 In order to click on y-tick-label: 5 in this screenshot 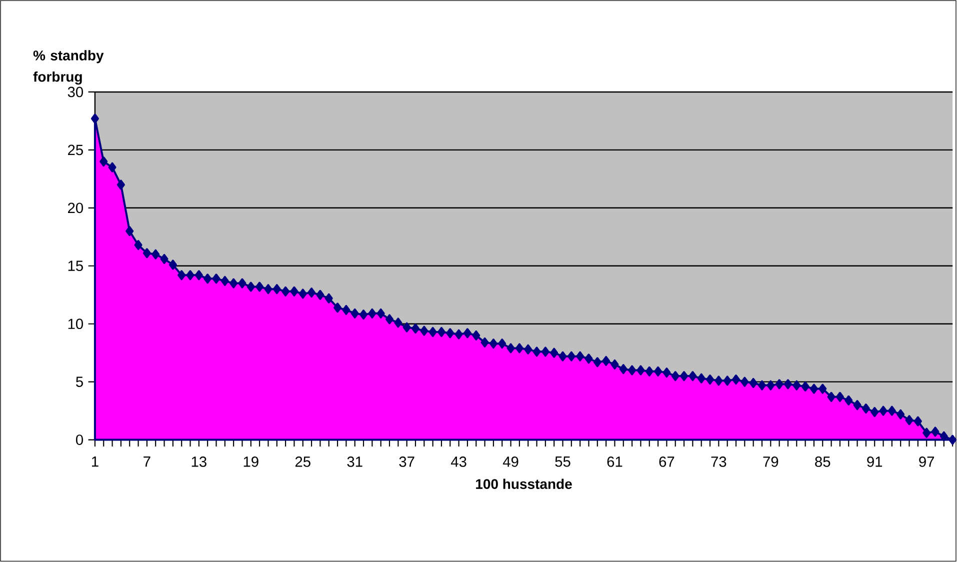, I will do `click(79, 382)`.